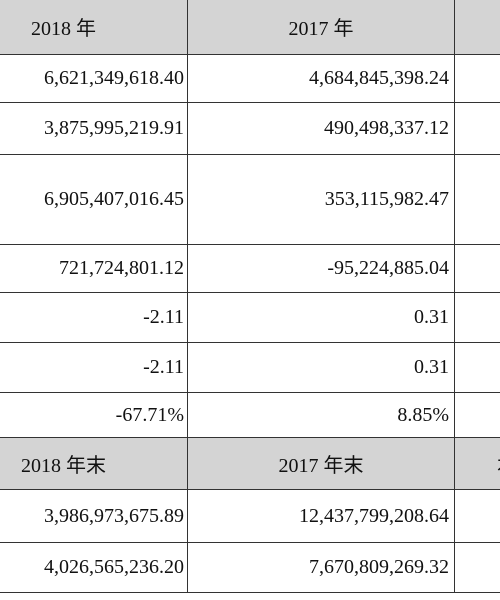  What do you see at coordinates (94, 415) in the screenshot?
I see `value-cell: -67.71%` at bounding box center [94, 415].